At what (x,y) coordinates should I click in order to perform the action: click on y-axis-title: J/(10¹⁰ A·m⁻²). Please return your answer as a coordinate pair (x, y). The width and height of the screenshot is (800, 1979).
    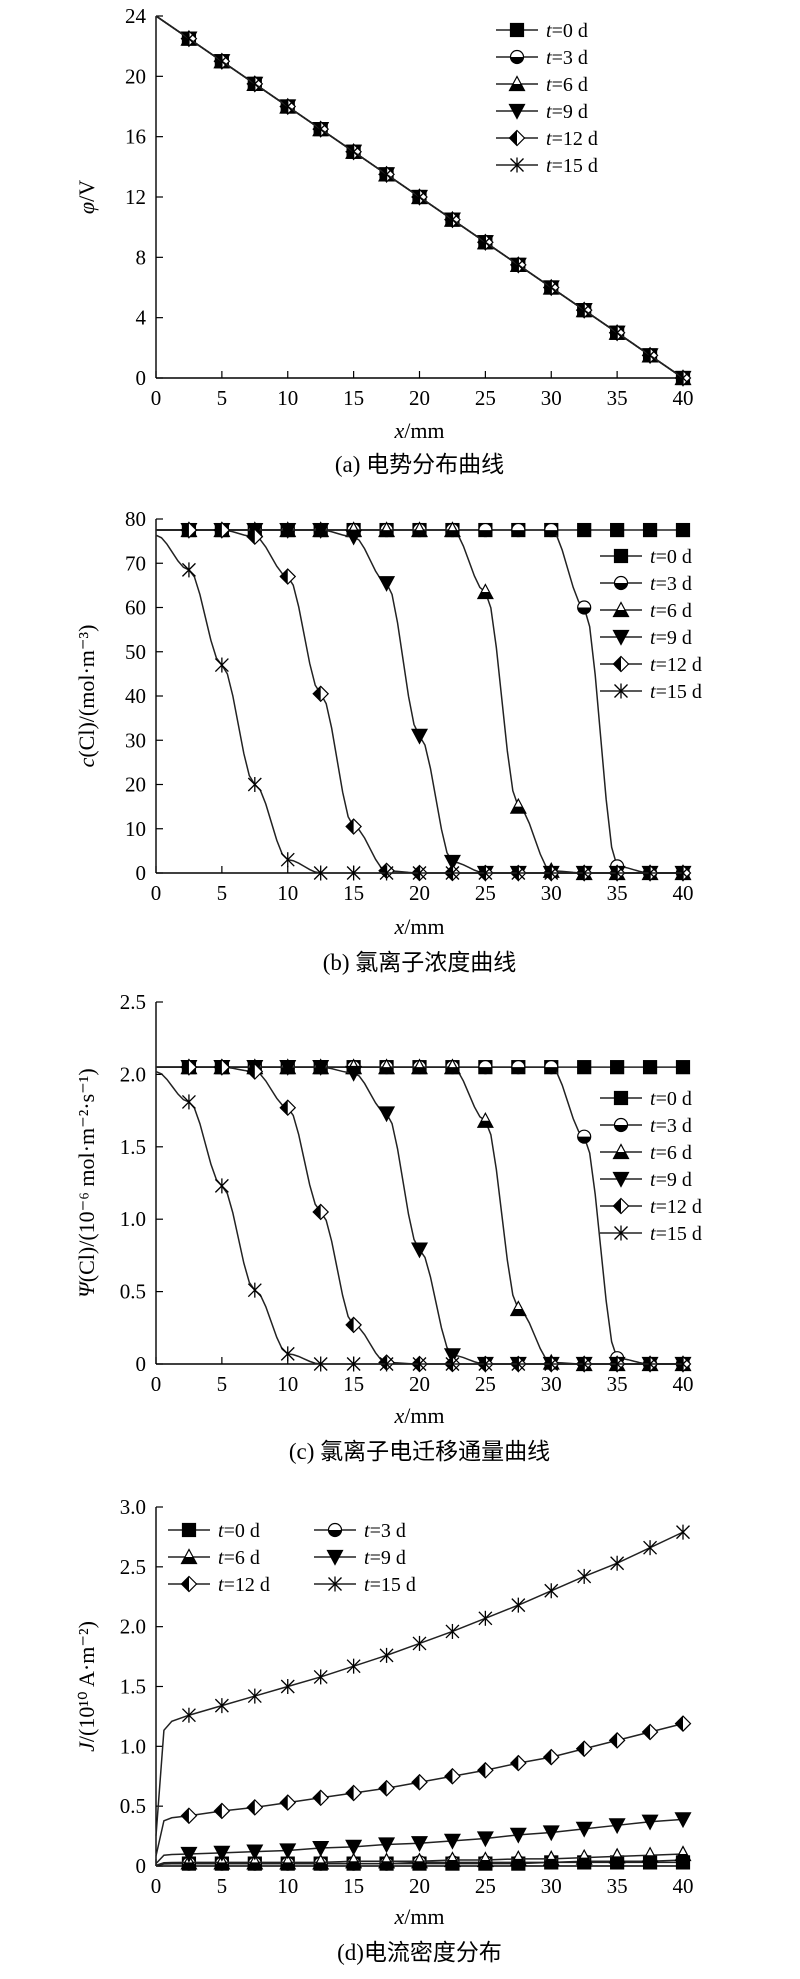
    Looking at the image, I should click on (86, 1686).